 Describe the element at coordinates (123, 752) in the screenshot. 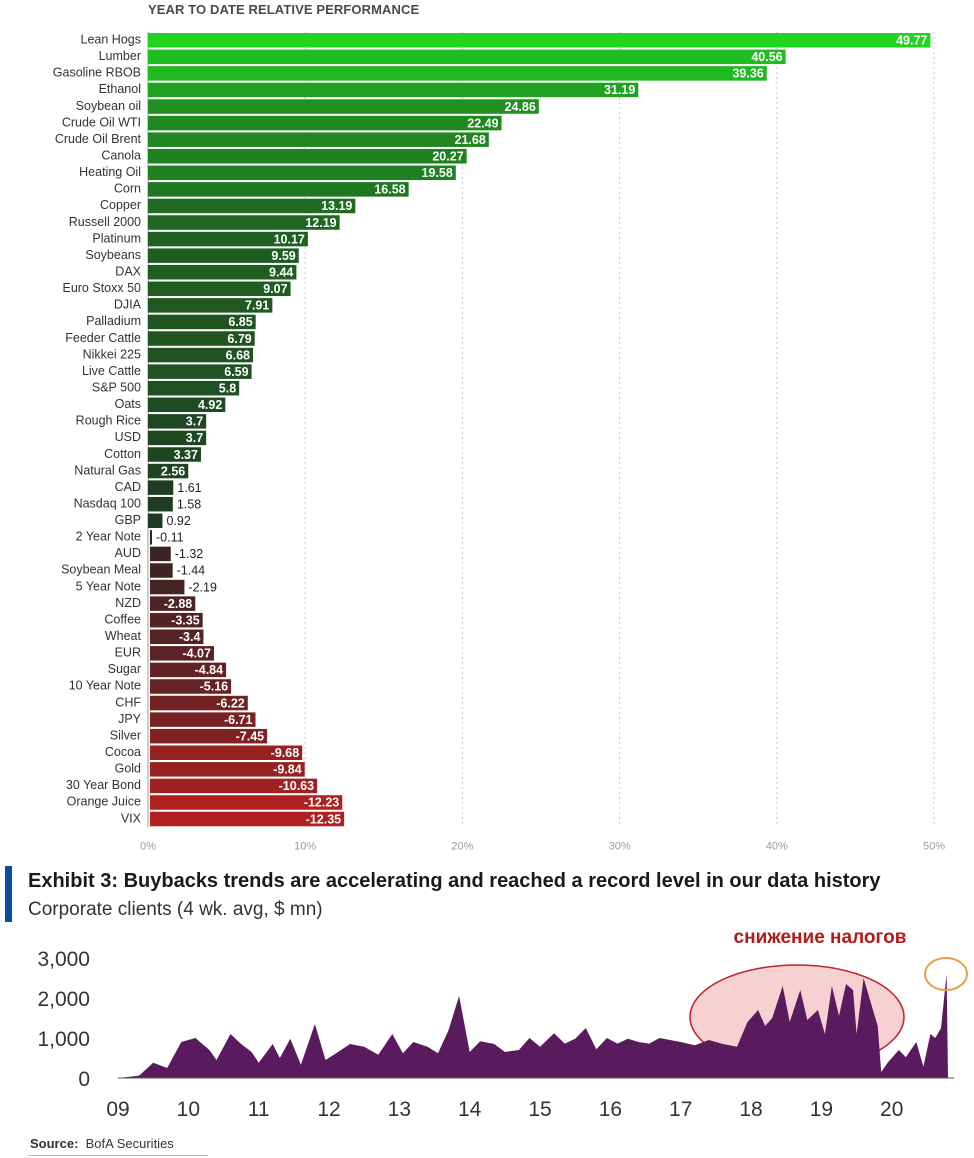

I see `category-label: Cocoa` at that location.